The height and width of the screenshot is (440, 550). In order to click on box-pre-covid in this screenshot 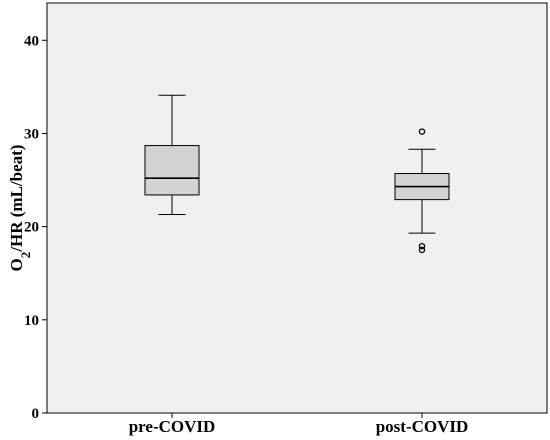, I will do `click(172, 155)`.